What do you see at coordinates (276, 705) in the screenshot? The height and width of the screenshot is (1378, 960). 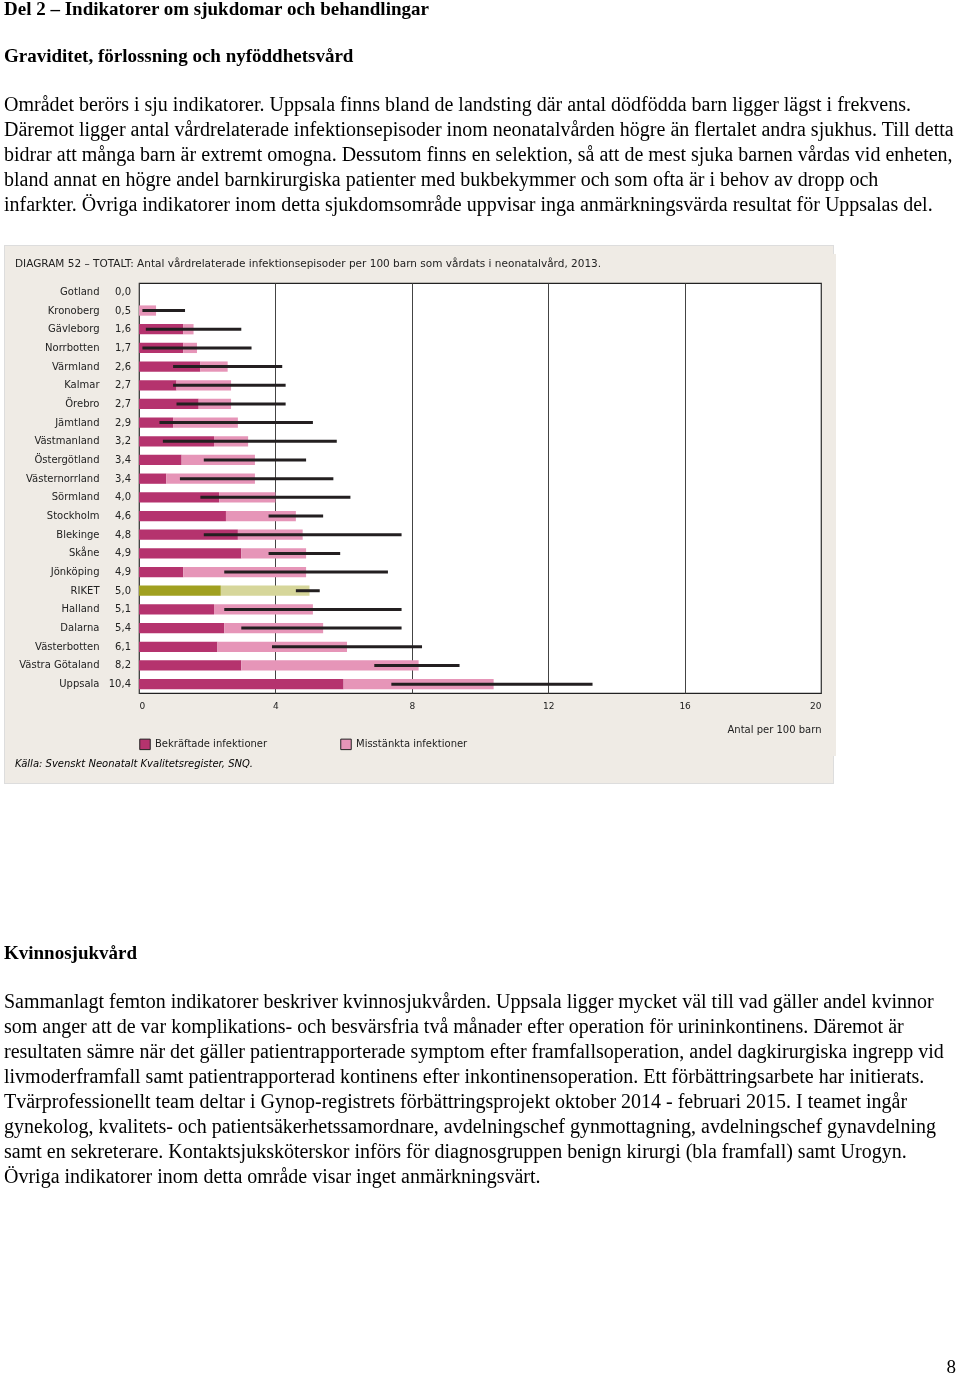 I see `x-tick-label: 4` at bounding box center [276, 705].